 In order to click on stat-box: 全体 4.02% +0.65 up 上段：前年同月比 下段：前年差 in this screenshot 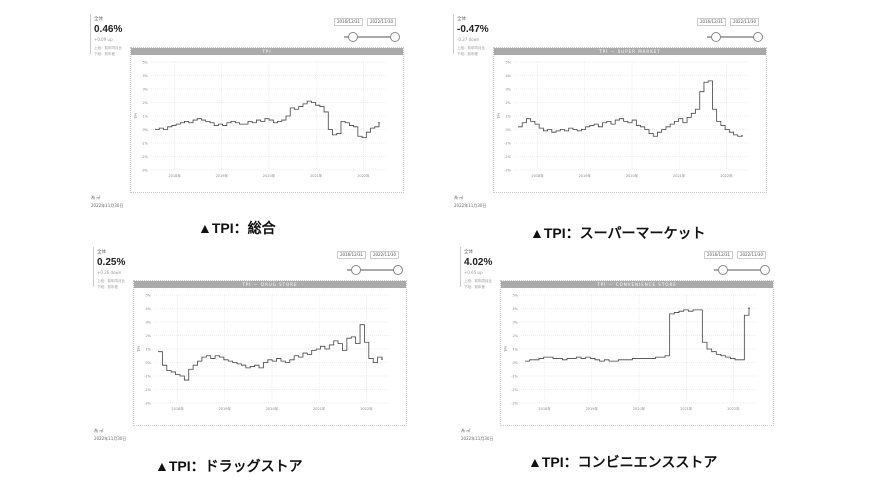, I will do `click(480, 268)`.